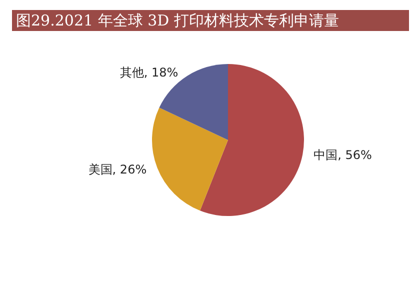 The image size is (417, 283). Describe the element at coordinates (161, 72) in the screenshot. I see `data-label: , 18%` at that location.